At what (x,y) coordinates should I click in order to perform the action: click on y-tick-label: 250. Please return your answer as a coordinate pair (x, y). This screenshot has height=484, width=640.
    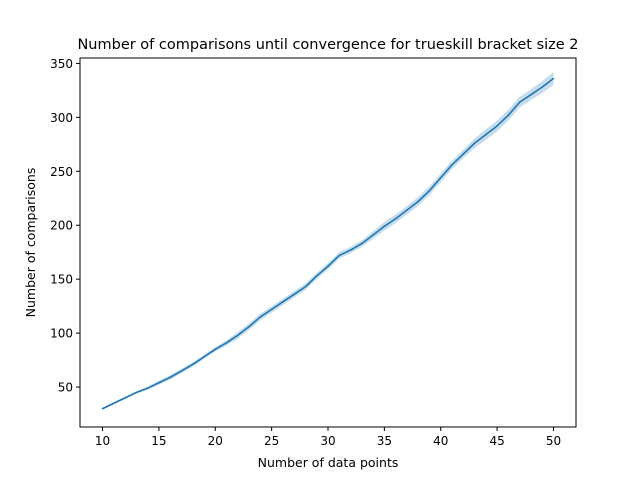
    Looking at the image, I should click on (61, 172).